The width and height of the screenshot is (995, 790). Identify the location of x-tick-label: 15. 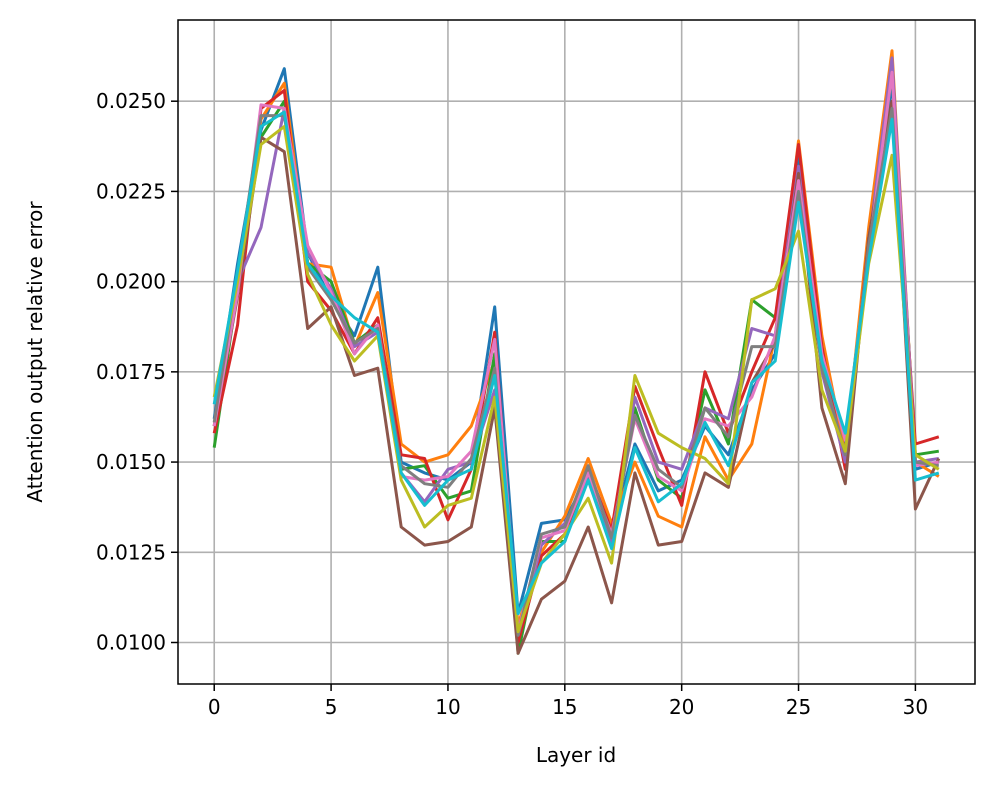
(564, 707).